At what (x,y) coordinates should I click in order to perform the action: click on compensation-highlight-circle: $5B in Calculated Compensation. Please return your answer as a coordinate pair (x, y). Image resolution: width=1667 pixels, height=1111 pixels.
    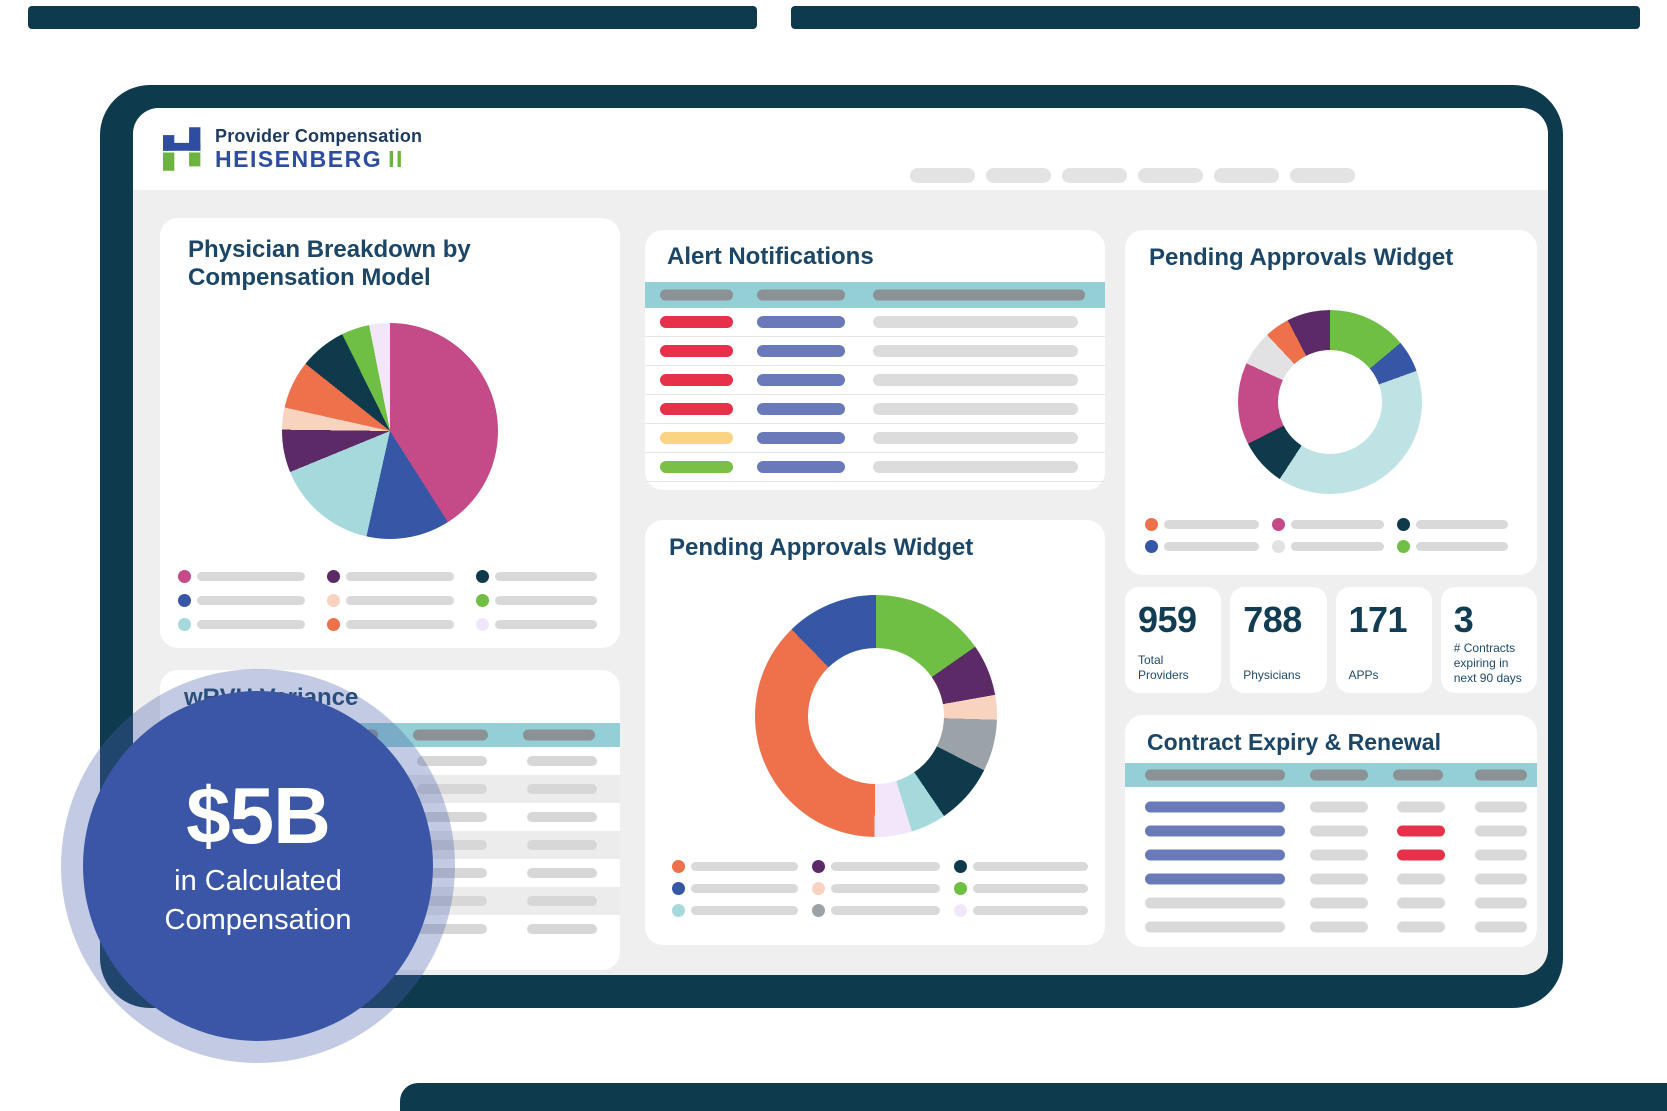
    Looking at the image, I should click on (258, 866).